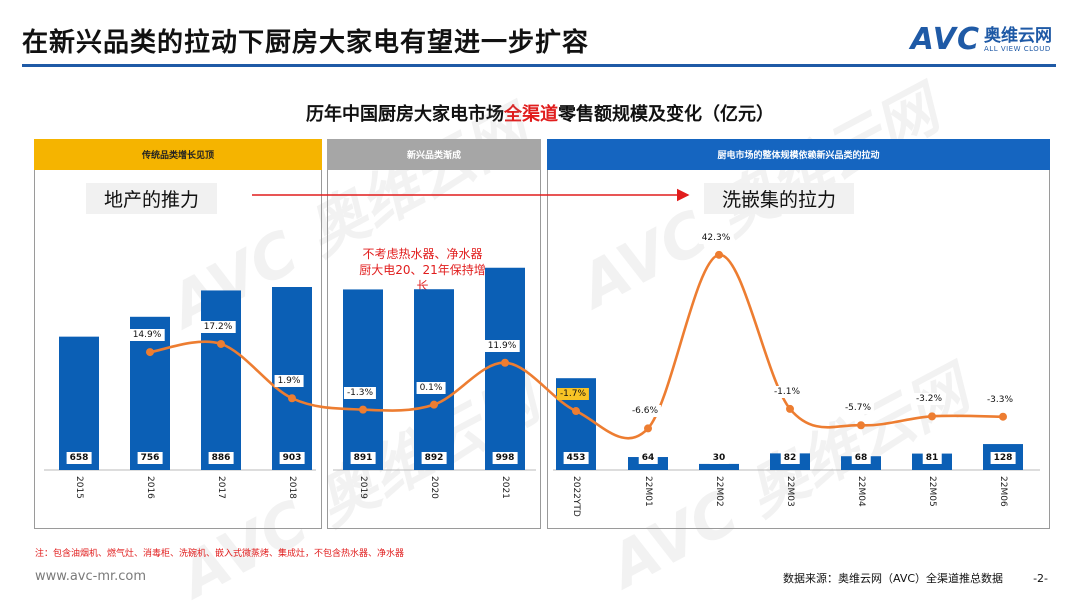  What do you see at coordinates (666, 114) in the screenshot?
I see `chart-title-part2: 零售额规模及变化（亿元）` at bounding box center [666, 114].